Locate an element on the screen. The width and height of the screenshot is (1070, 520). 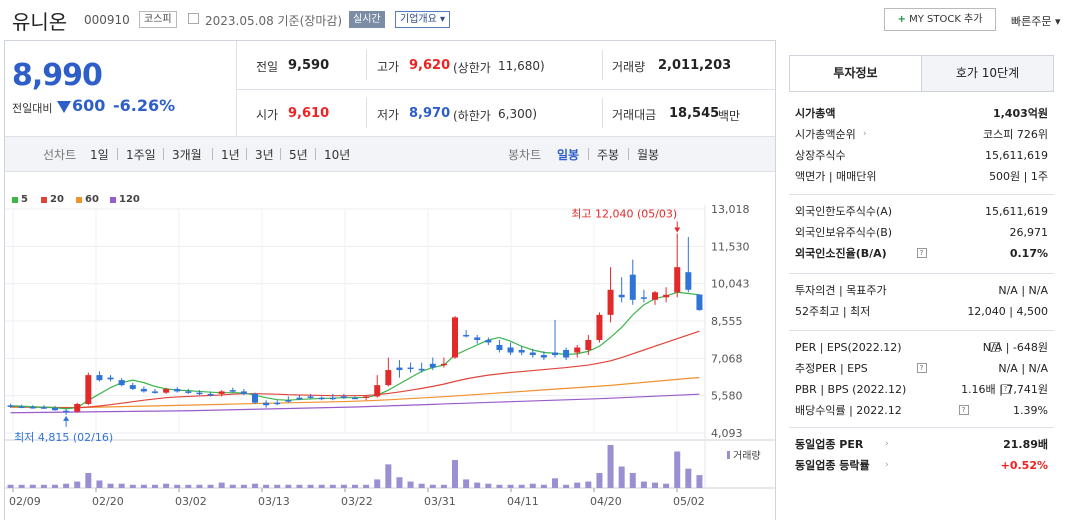
info-row-value: N/A | N/A is located at coordinates (1023, 368).